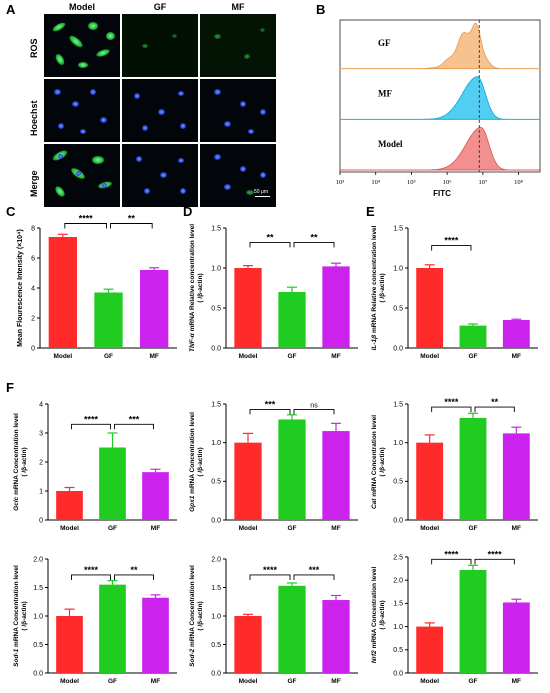 The image size is (550, 693). What do you see at coordinates (192, 616) in the screenshot?
I see `y-axis-label: Sod-2 mRNA Concentration level` at bounding box center [192, 616].